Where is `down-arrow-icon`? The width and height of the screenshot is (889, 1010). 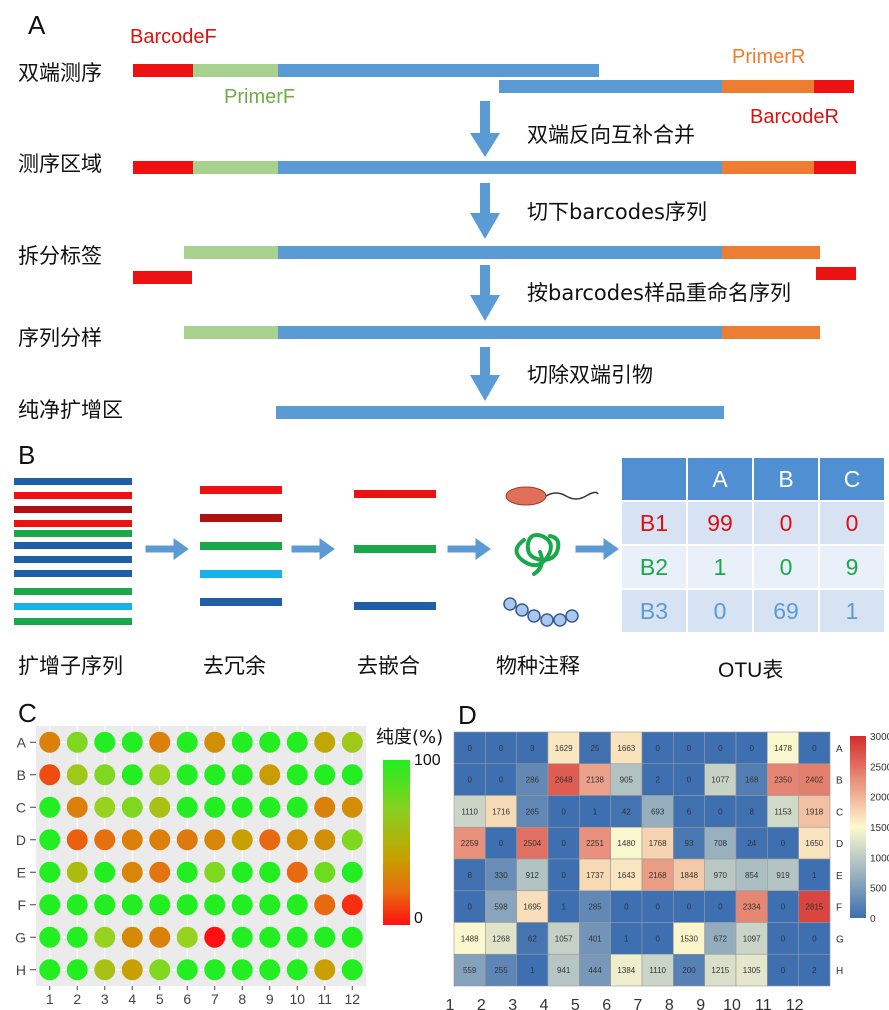
down-arrow-icon is located at coordinates (485, 293).